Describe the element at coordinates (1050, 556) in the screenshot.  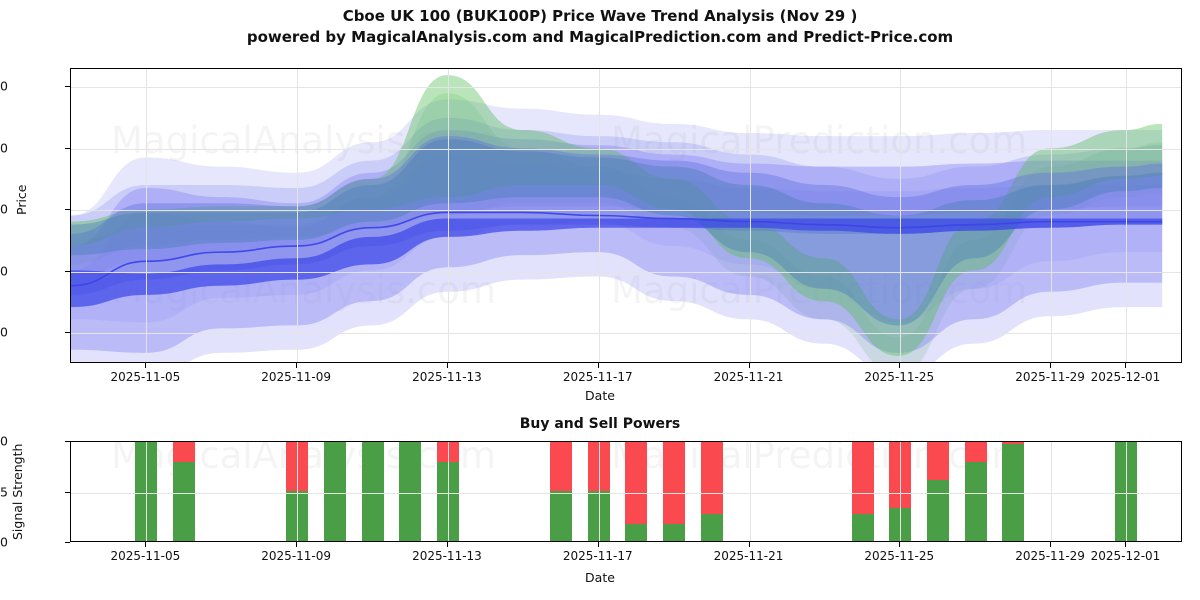
I see `power-xtick-label: 2025-11-29` at that location.